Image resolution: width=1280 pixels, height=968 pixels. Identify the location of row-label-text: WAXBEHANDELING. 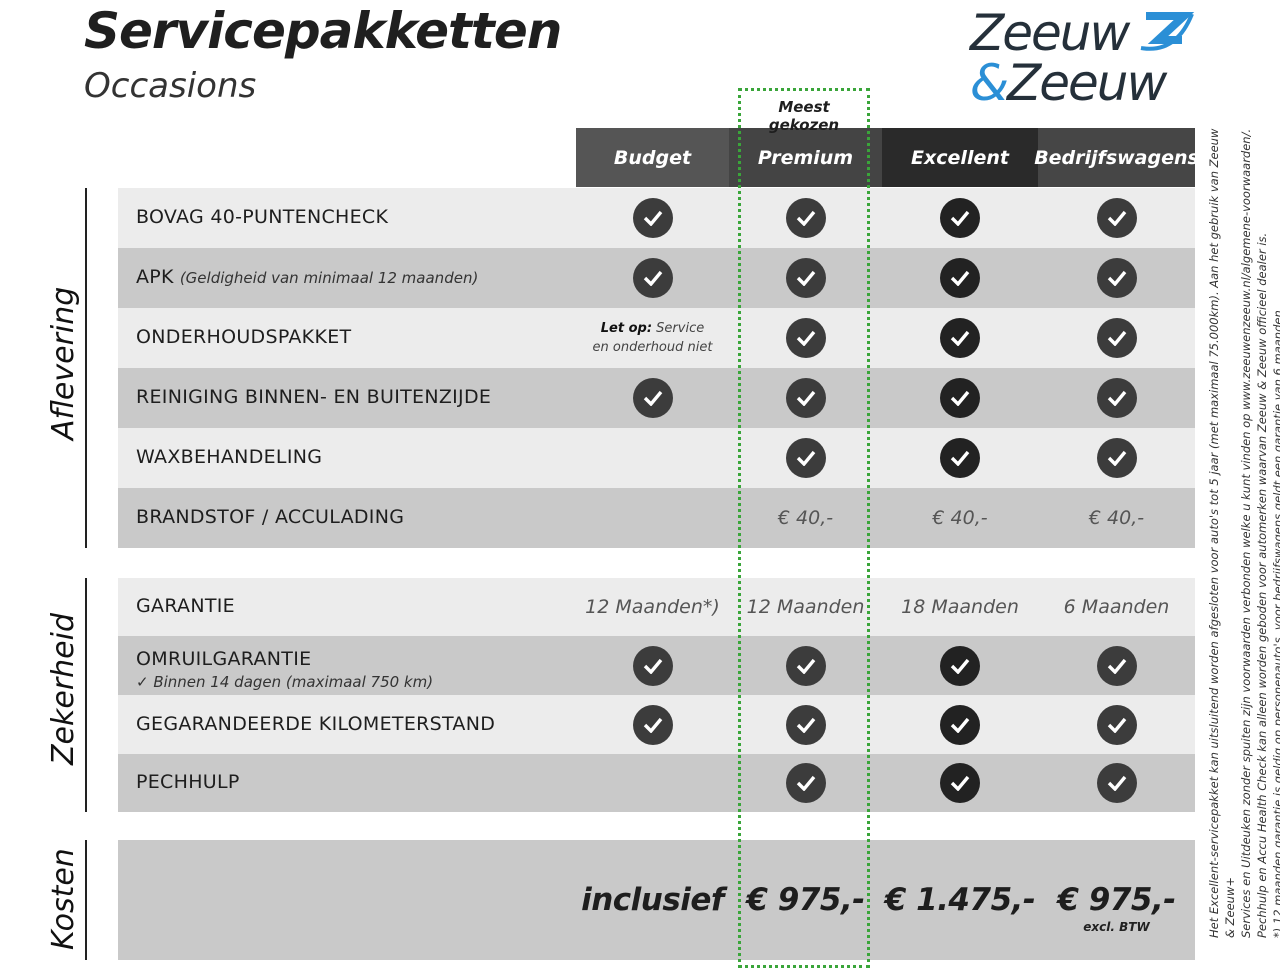
(229, 457).